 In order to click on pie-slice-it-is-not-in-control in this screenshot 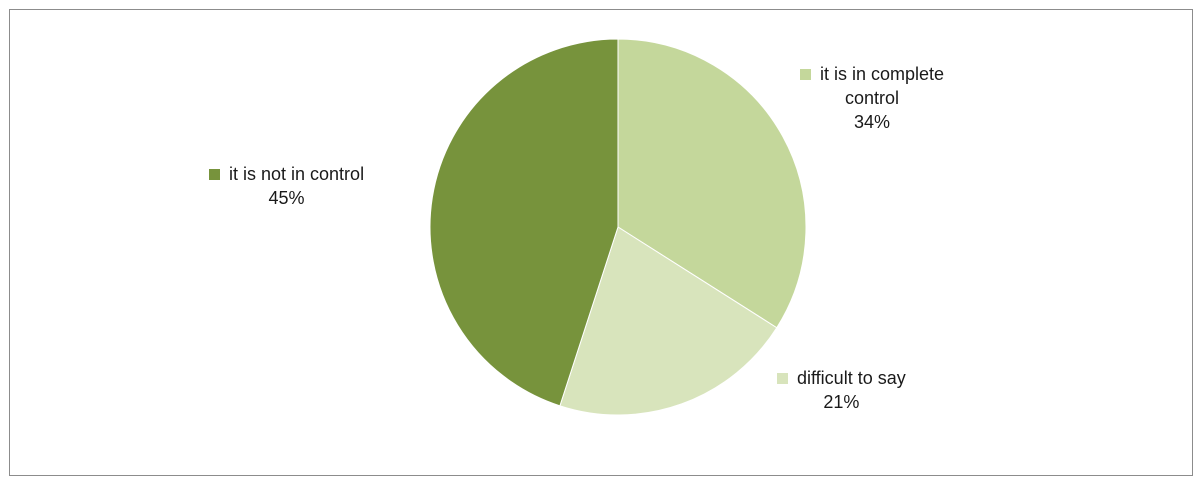, I will do `click(524, 222)`.